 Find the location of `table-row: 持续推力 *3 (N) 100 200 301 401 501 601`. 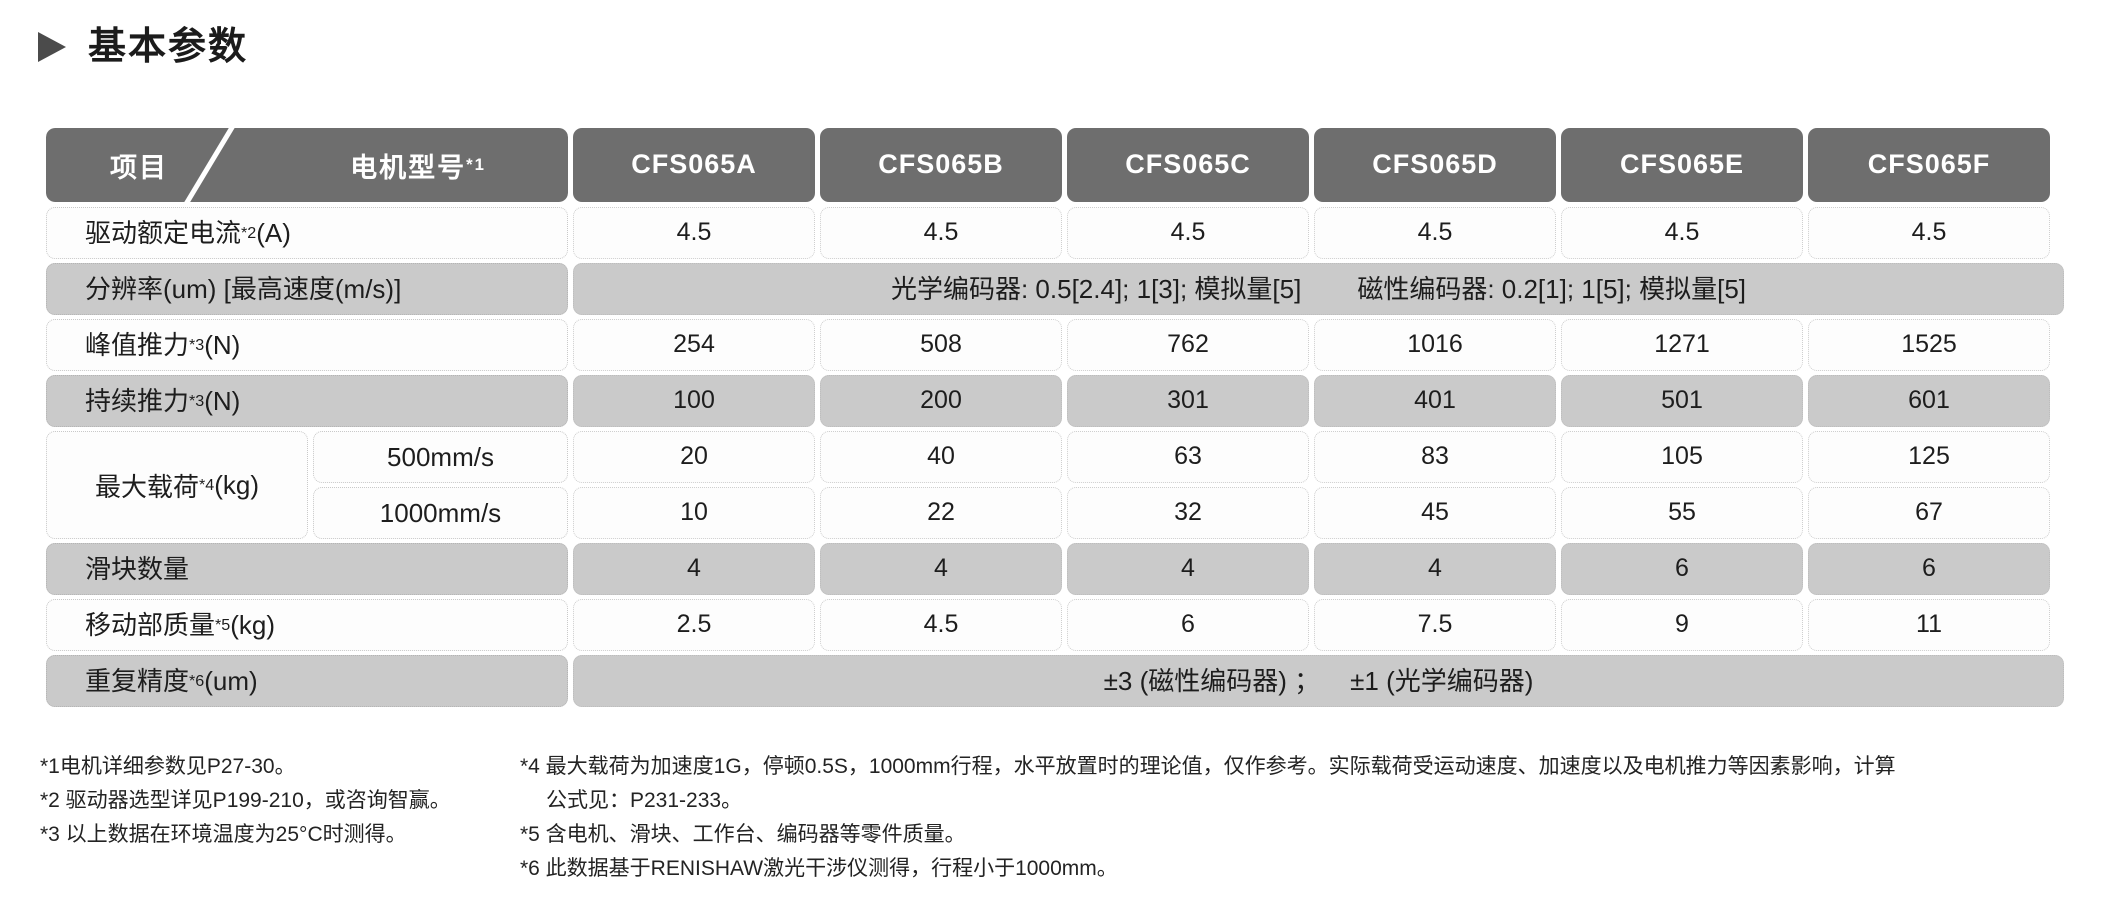

table-row: 持续推力 *3 (N) 100 200 301 401 501 601 is located at coordinates (1055, 401).